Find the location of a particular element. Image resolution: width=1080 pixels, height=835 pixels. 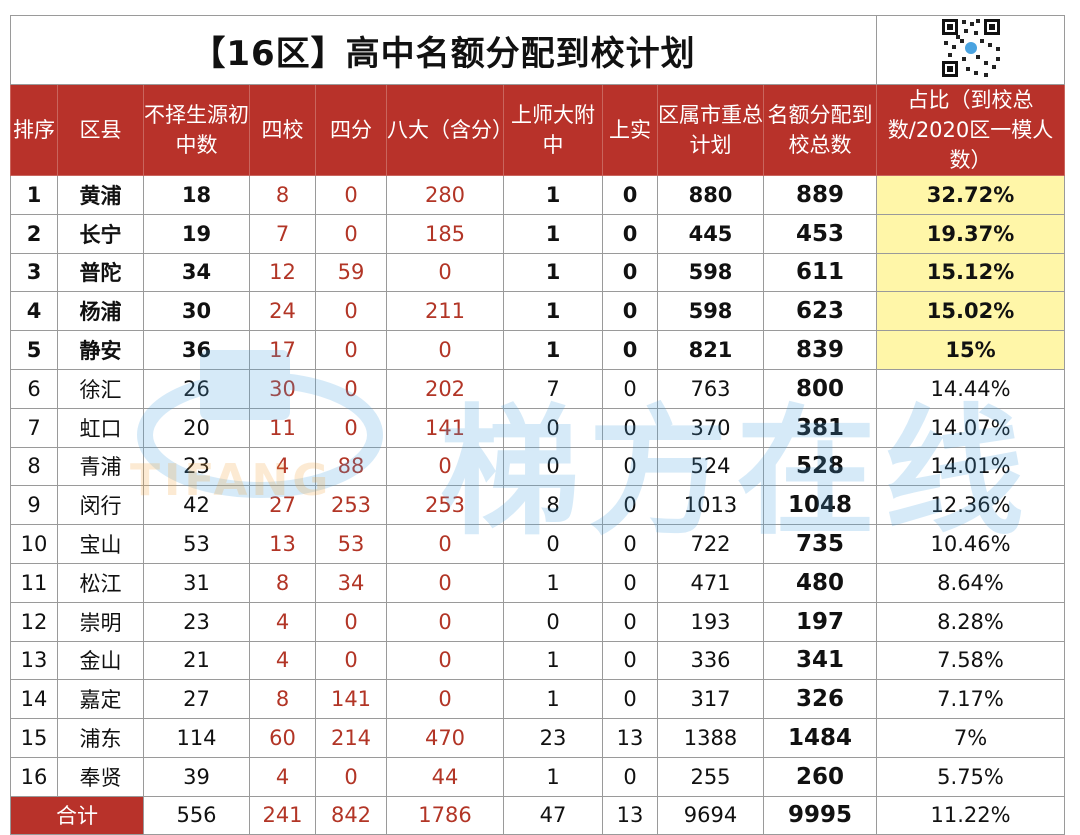

cell-four-schools: 27 is located at coordinates (282, 505).